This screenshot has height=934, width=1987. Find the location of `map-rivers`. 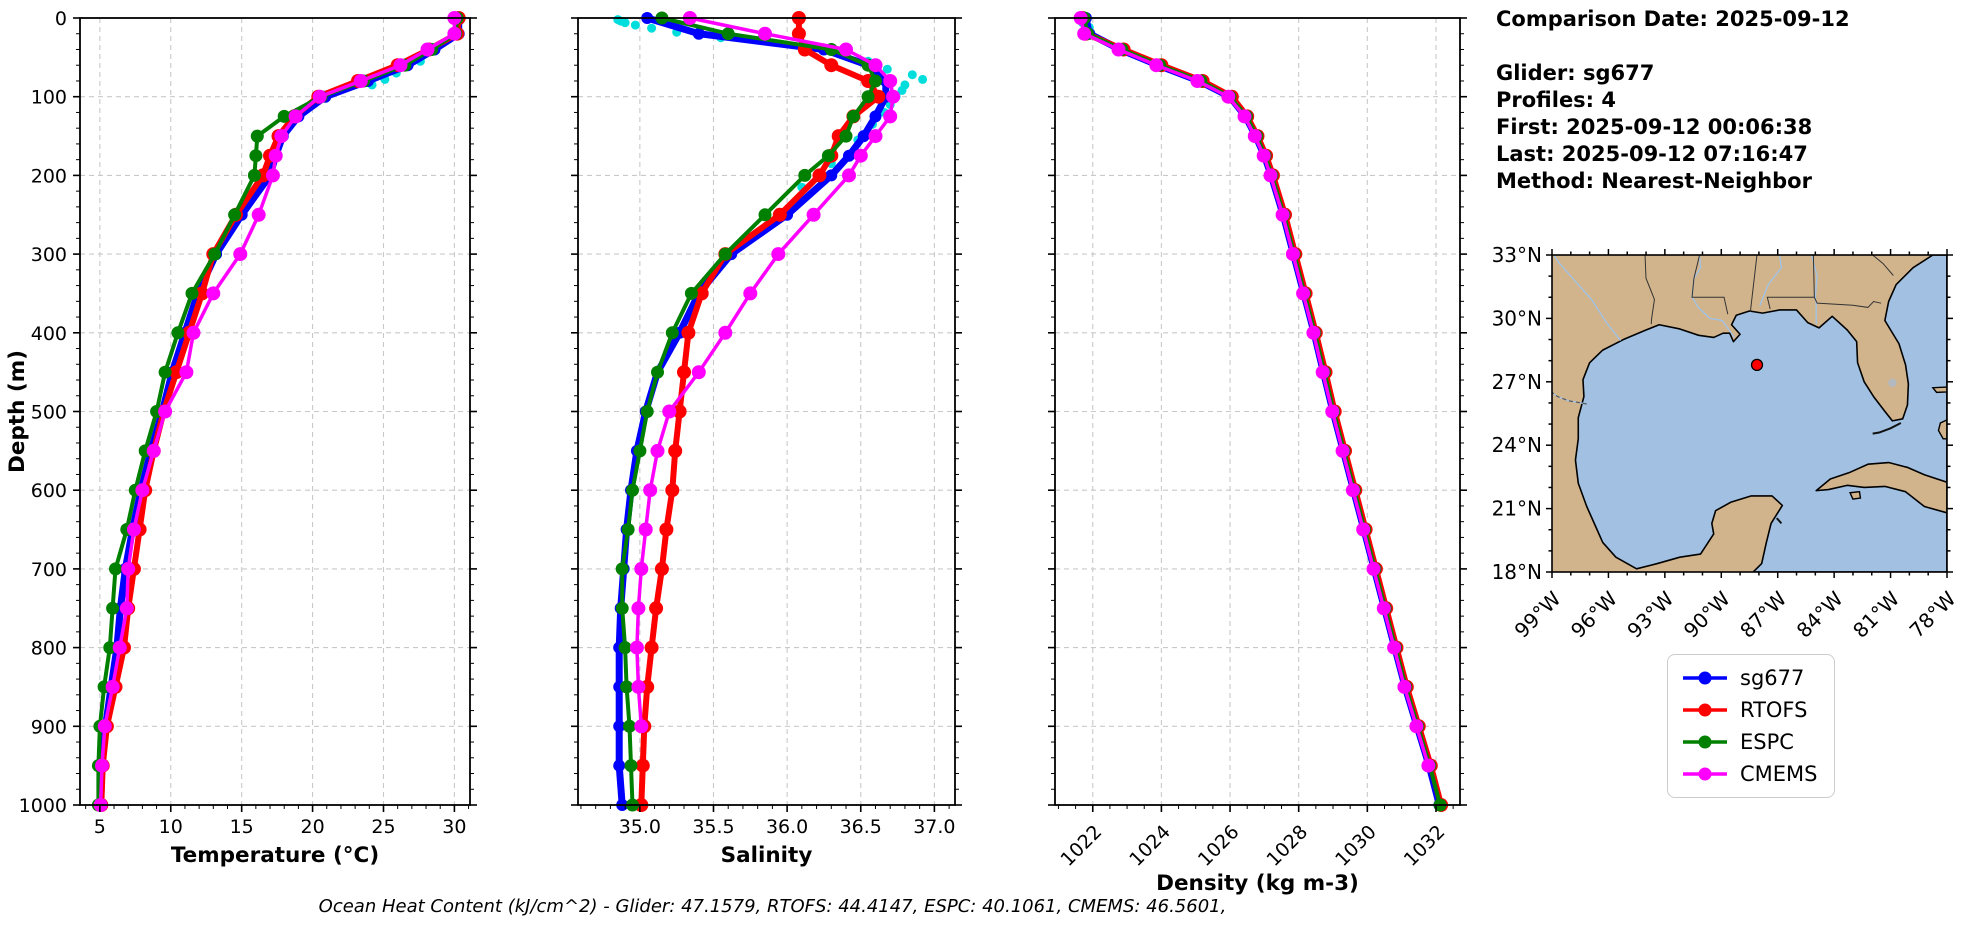

map-rivers is located at coordinates (1684, 329).